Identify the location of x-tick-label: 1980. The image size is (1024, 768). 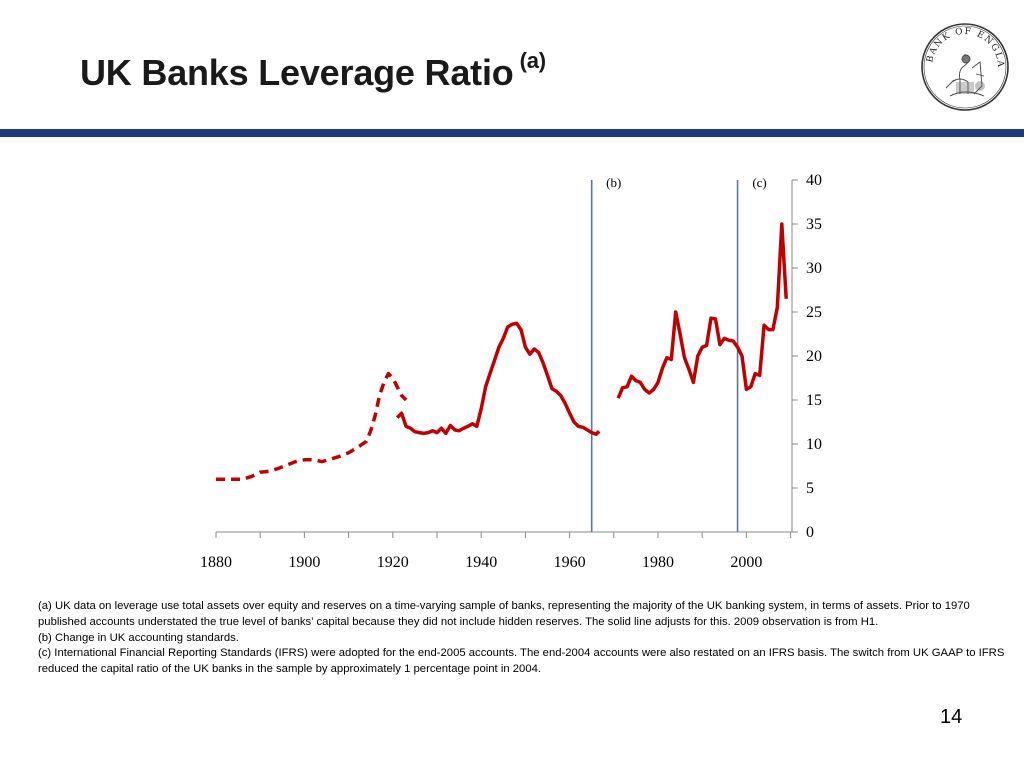
(658, 562).